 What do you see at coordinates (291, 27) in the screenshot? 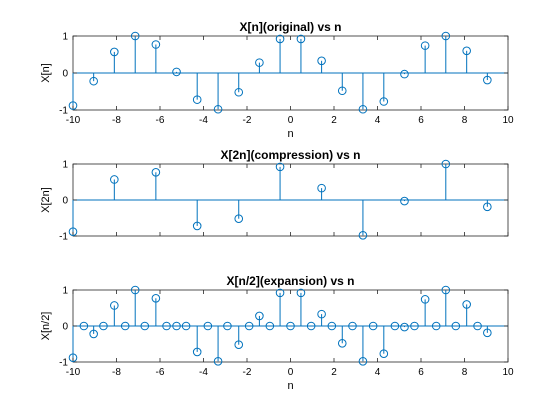
I see `chart-title: X[n](original) vs n` at bounding box center [291, 27].